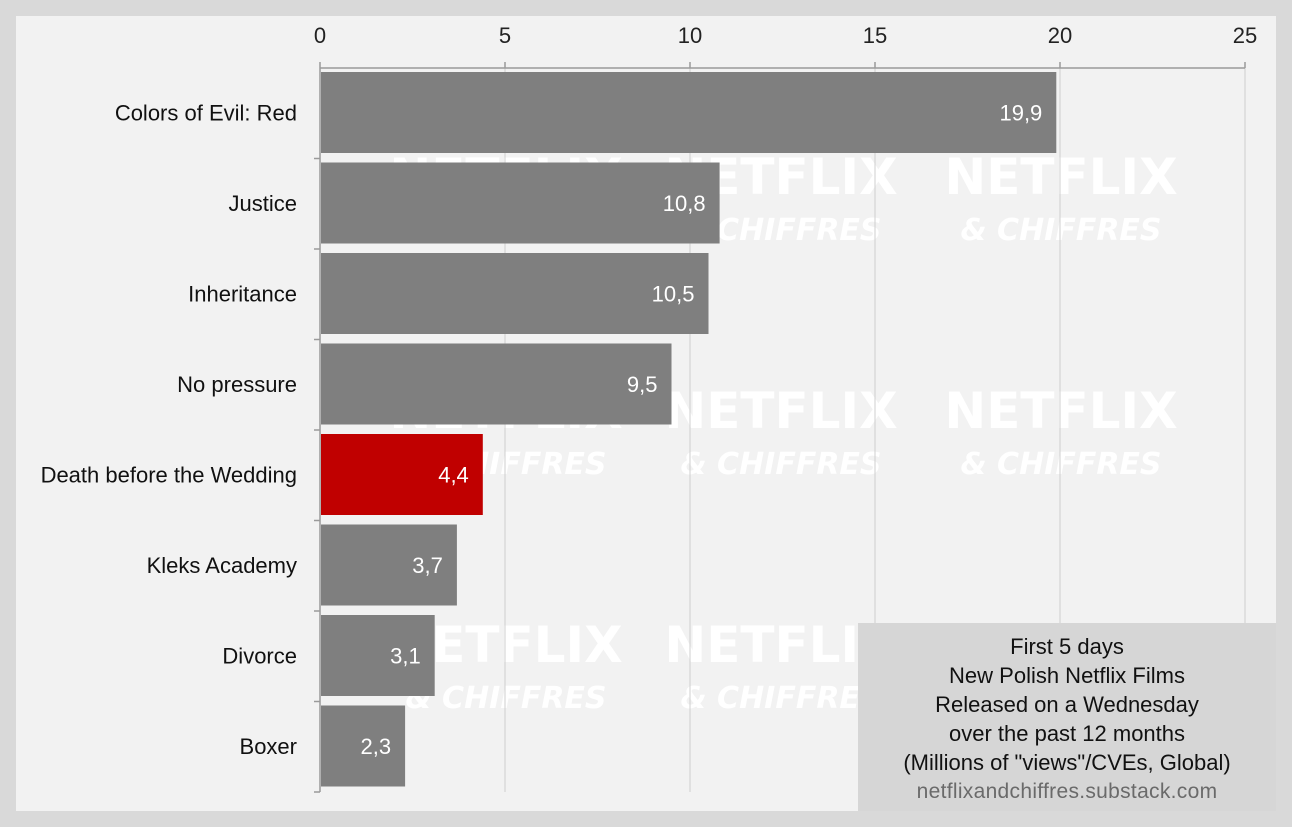  Describe the element at coordinates (427, 565) in the screenshot. I see `value-label: 3,7` at that location.